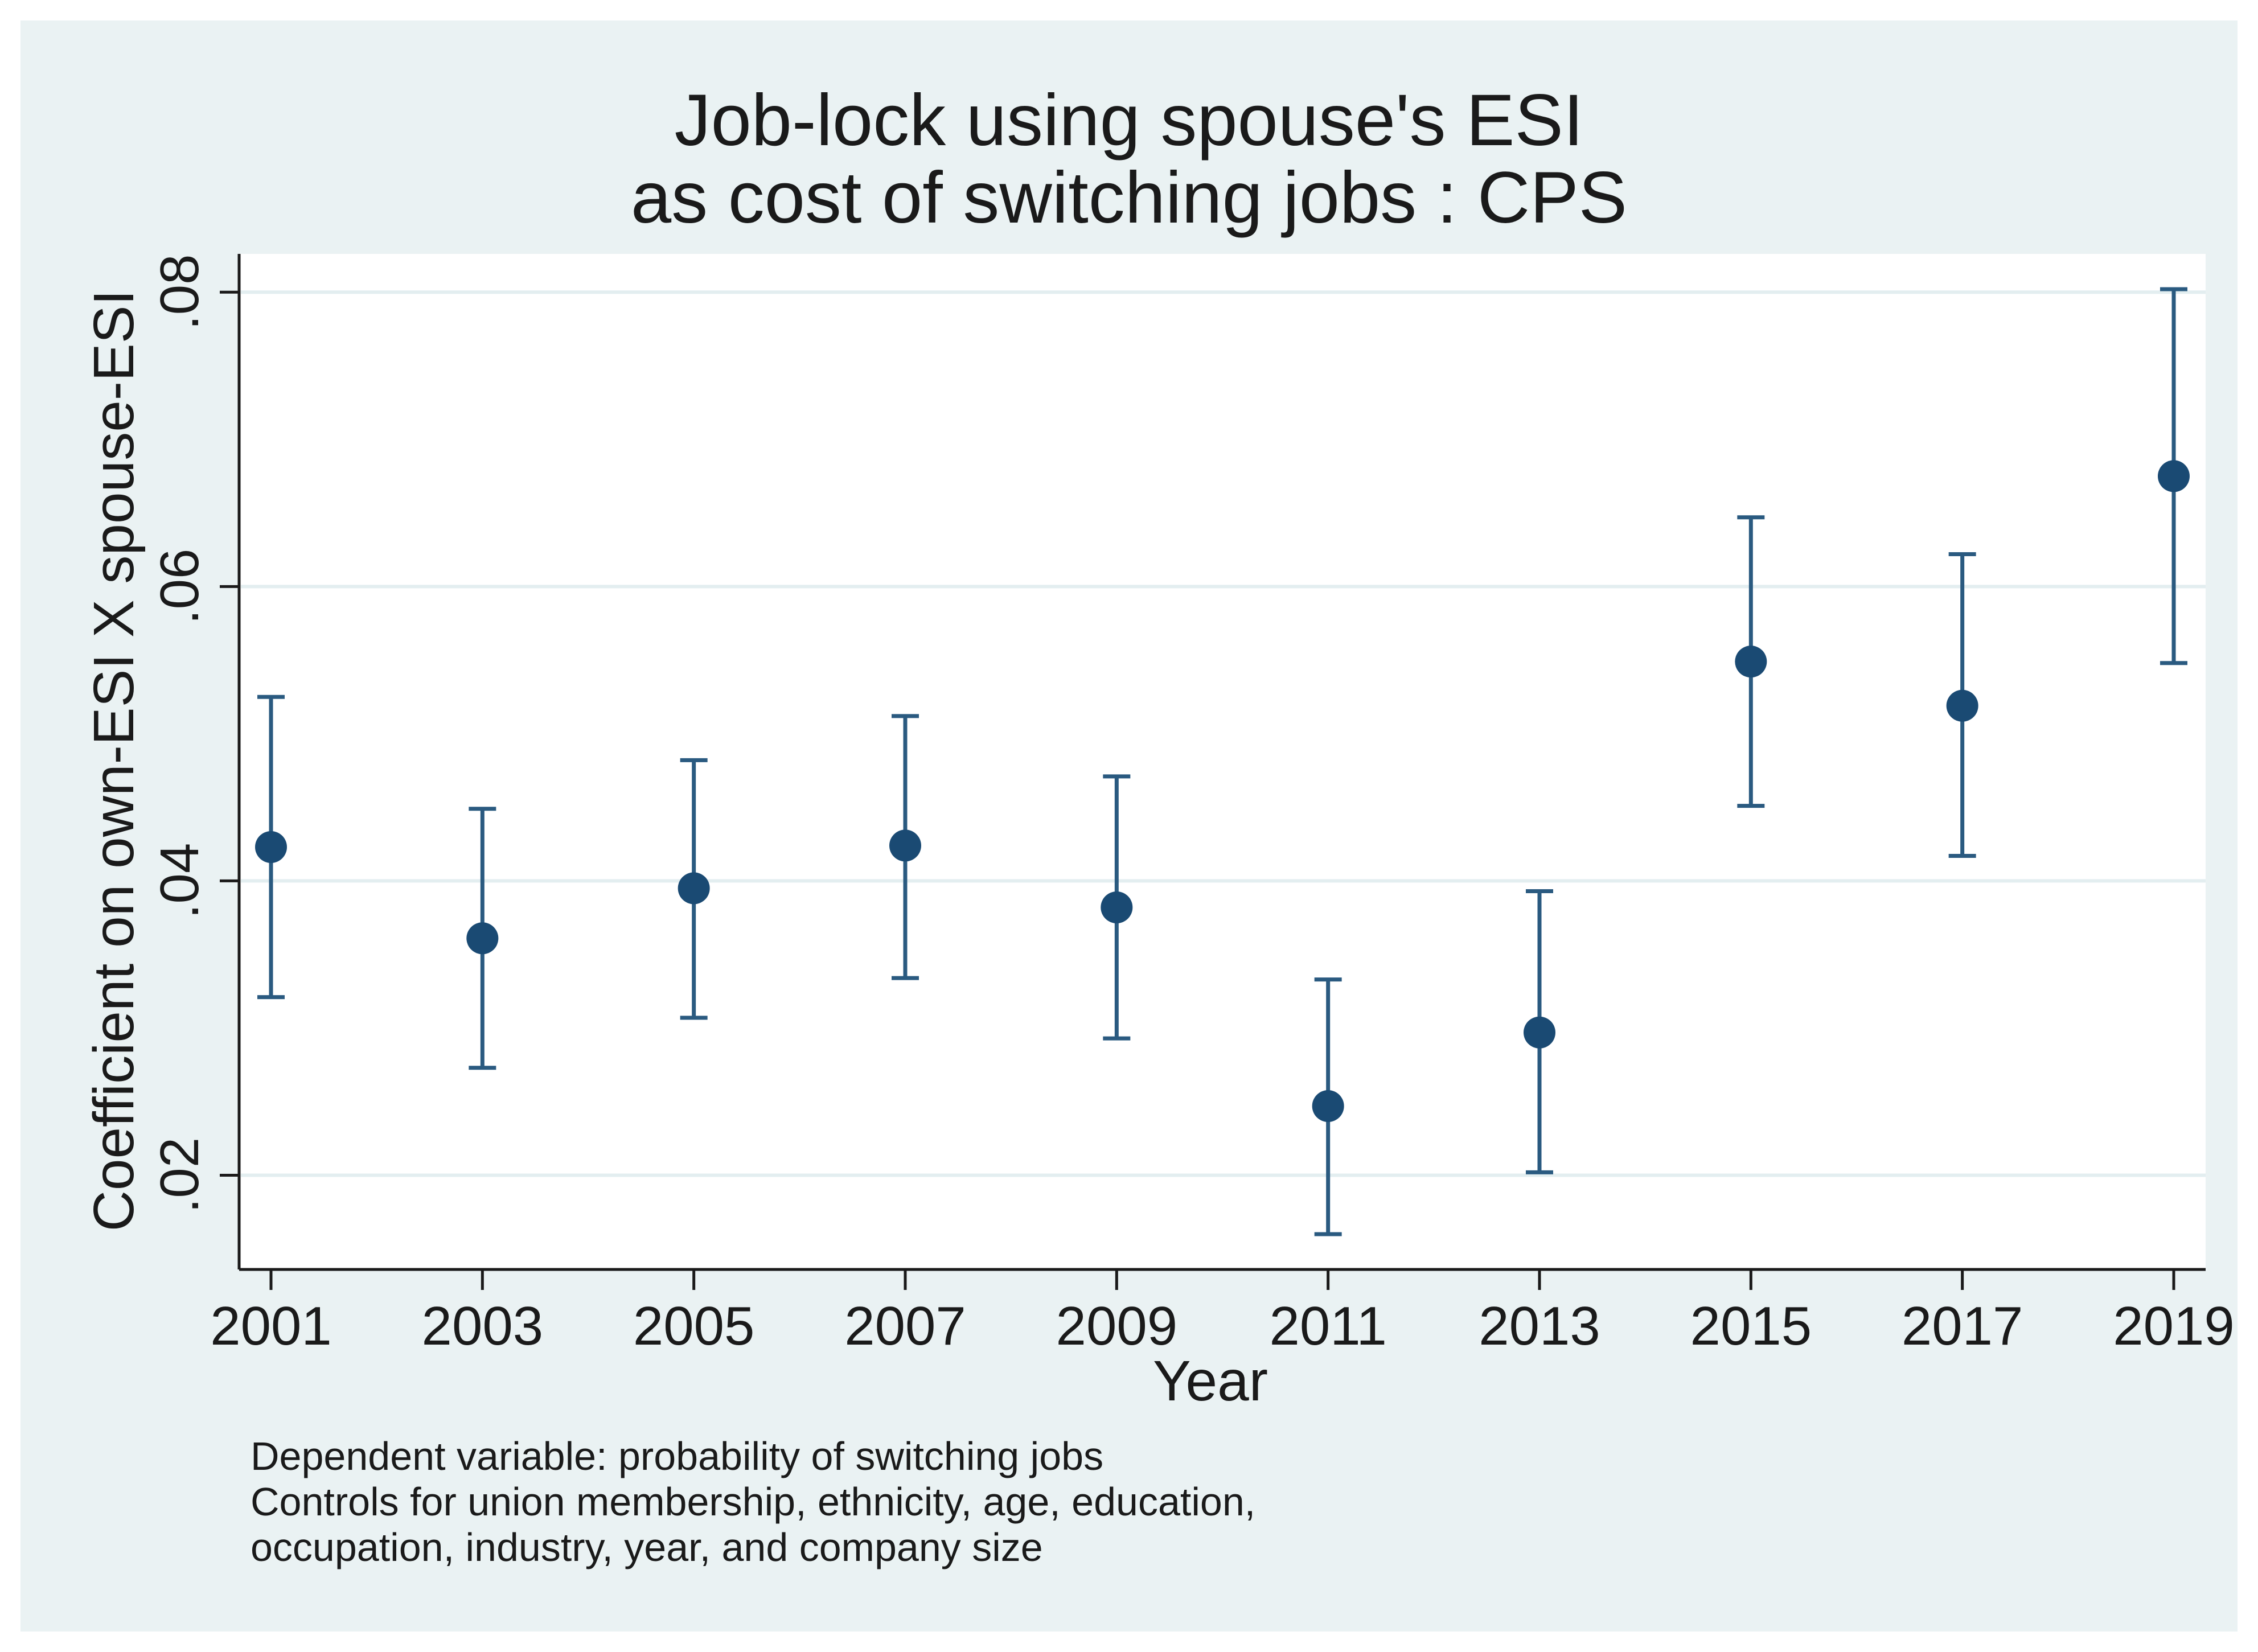  What do you see at coordinates (1962, 1326) in the screenshot?
I see `x-tick-label: 2017` at bounding box center [1962, 1326].